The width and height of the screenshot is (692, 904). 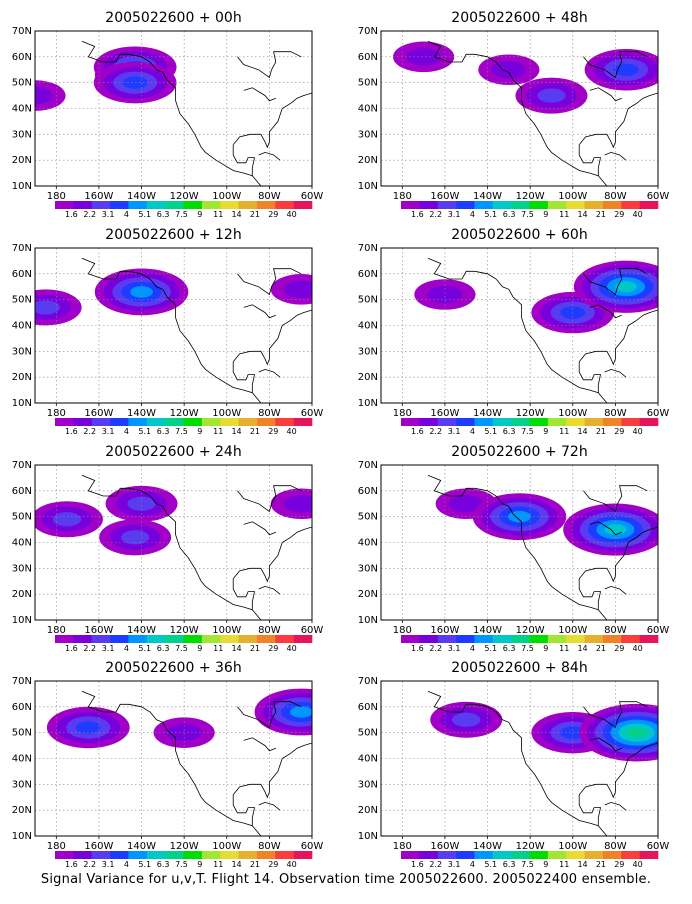 I want to click on colorbar-label: 2.2, so click(x=435, y=648).